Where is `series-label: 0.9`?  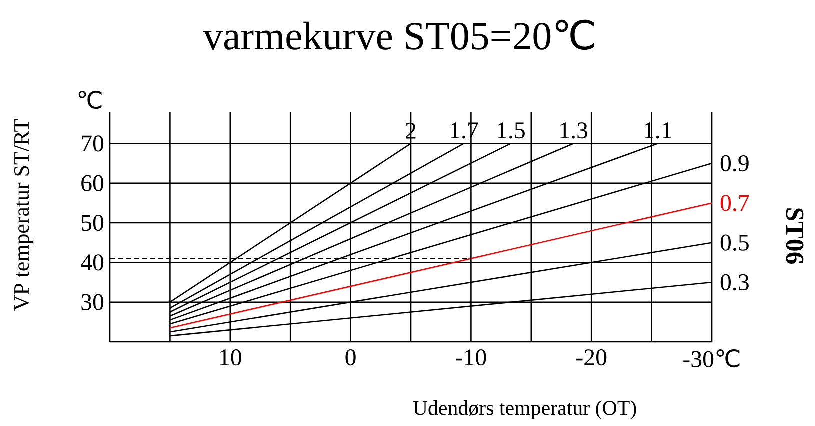
series-label: 0.9 is located at coordinates (734, 163).